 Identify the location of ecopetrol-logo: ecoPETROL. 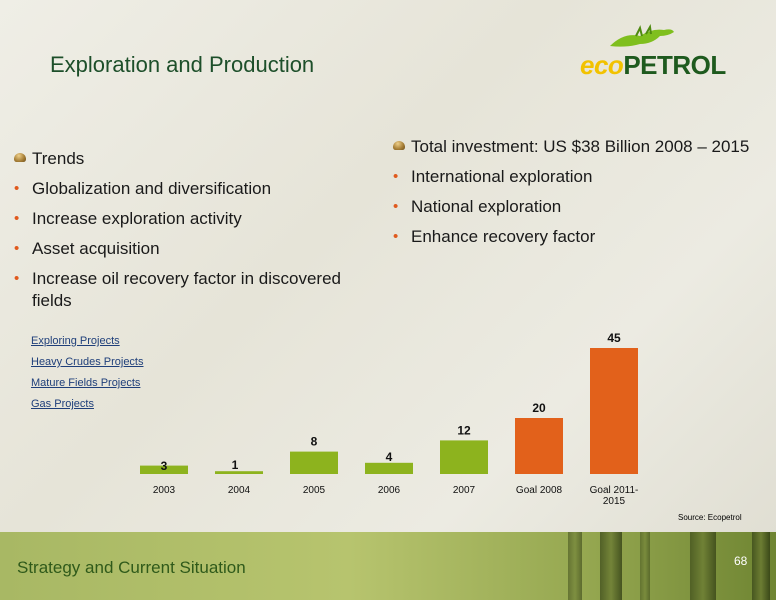
(663, 52).